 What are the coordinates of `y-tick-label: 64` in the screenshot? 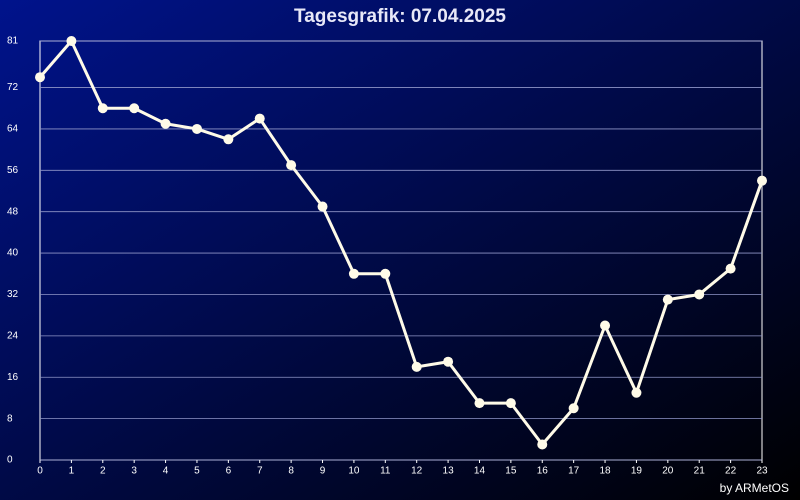 It's located at (13, 129).